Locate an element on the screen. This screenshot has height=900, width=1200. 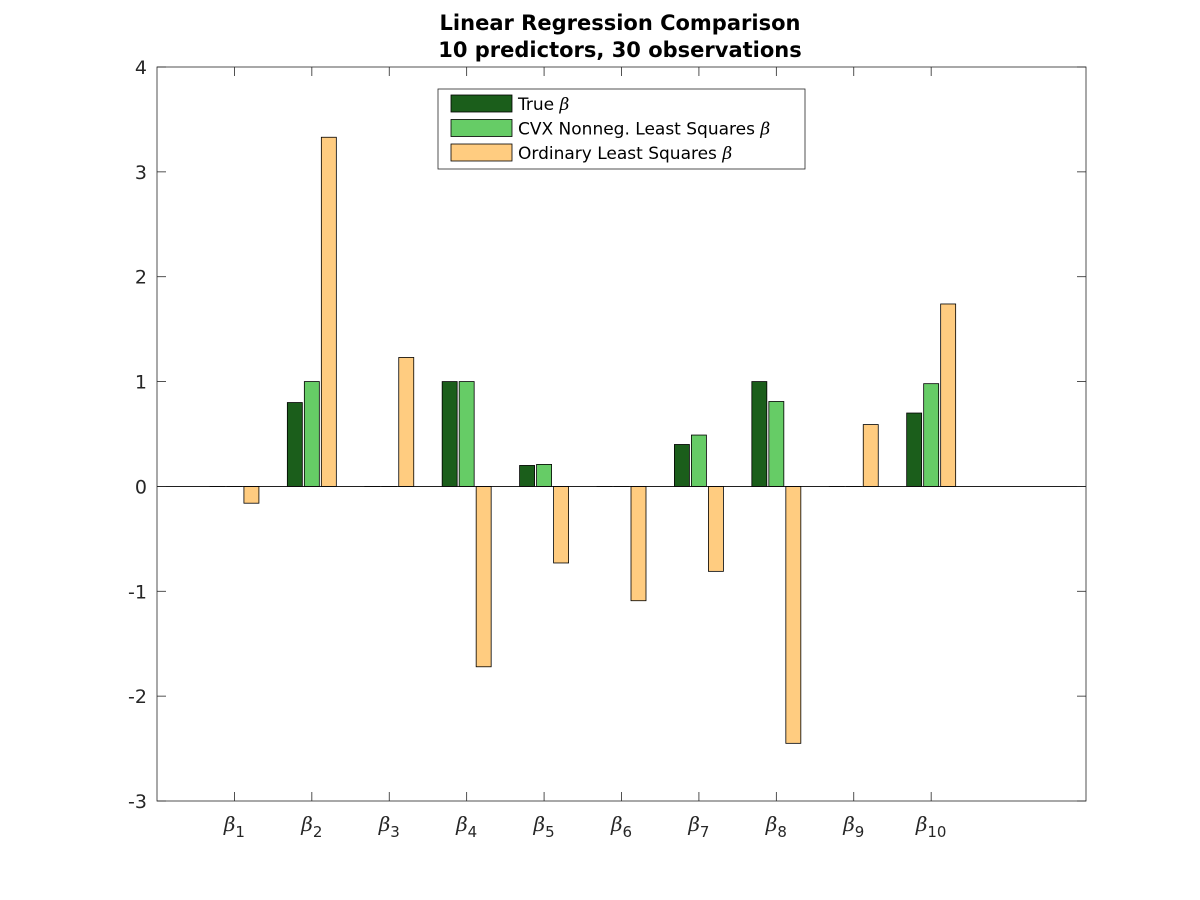
x-category-label-6: β6 is located at coordinates (621, 826).